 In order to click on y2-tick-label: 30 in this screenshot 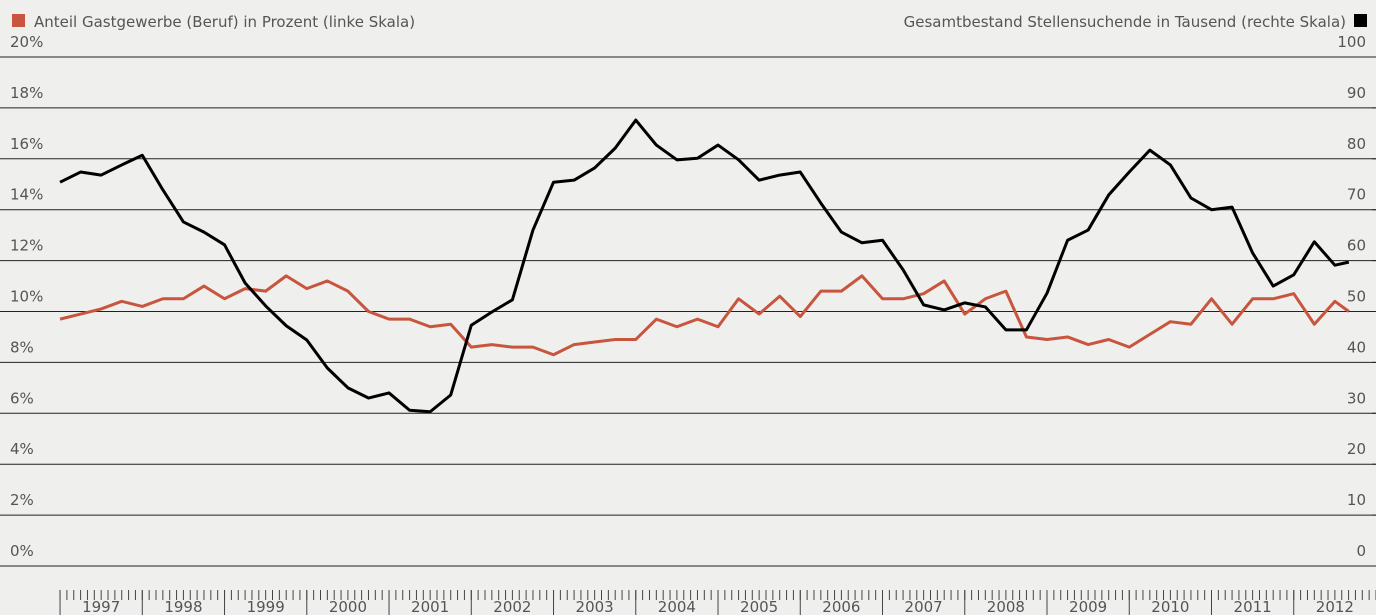, I will do `click(1356, 398)`.